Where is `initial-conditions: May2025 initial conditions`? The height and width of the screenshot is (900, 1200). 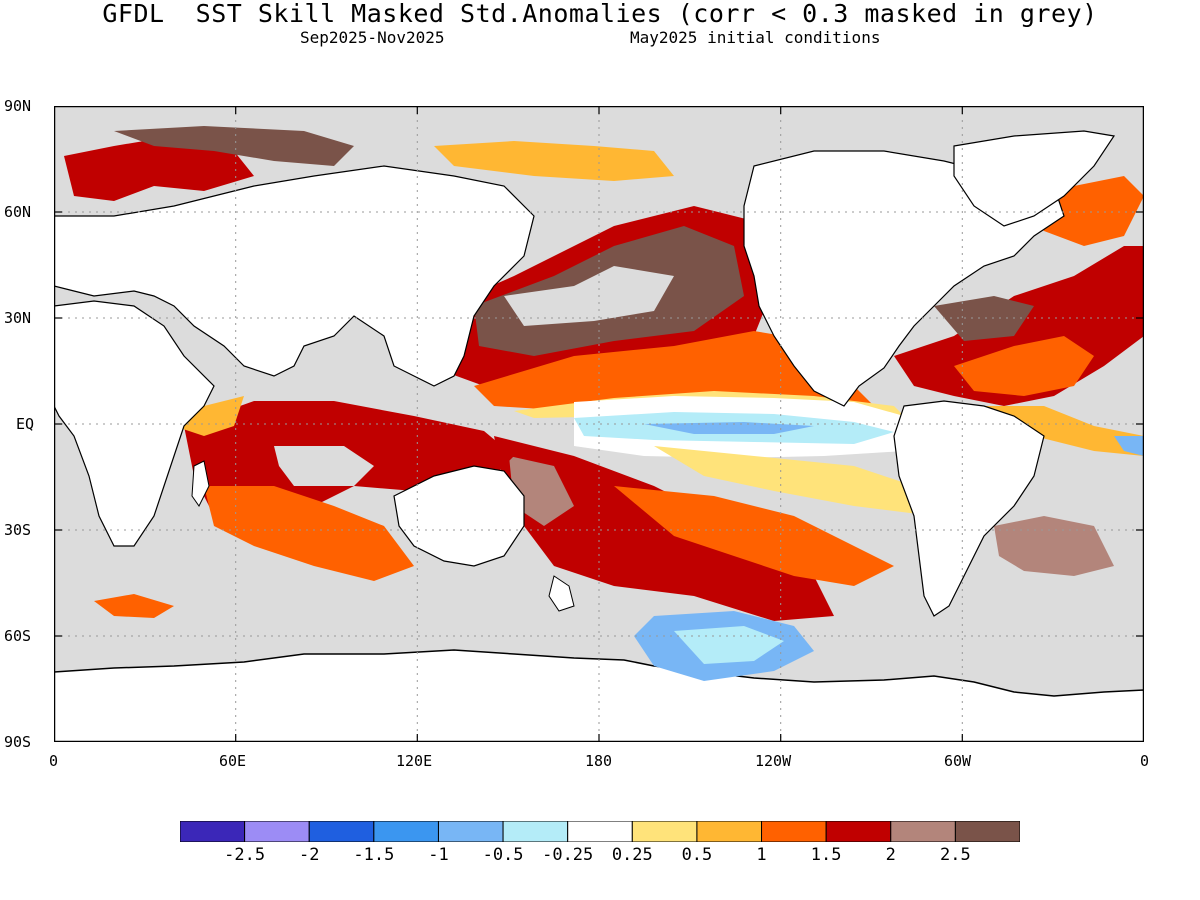
initial-conditions: May2025 initial conditions is located at coordinates (755, 37).